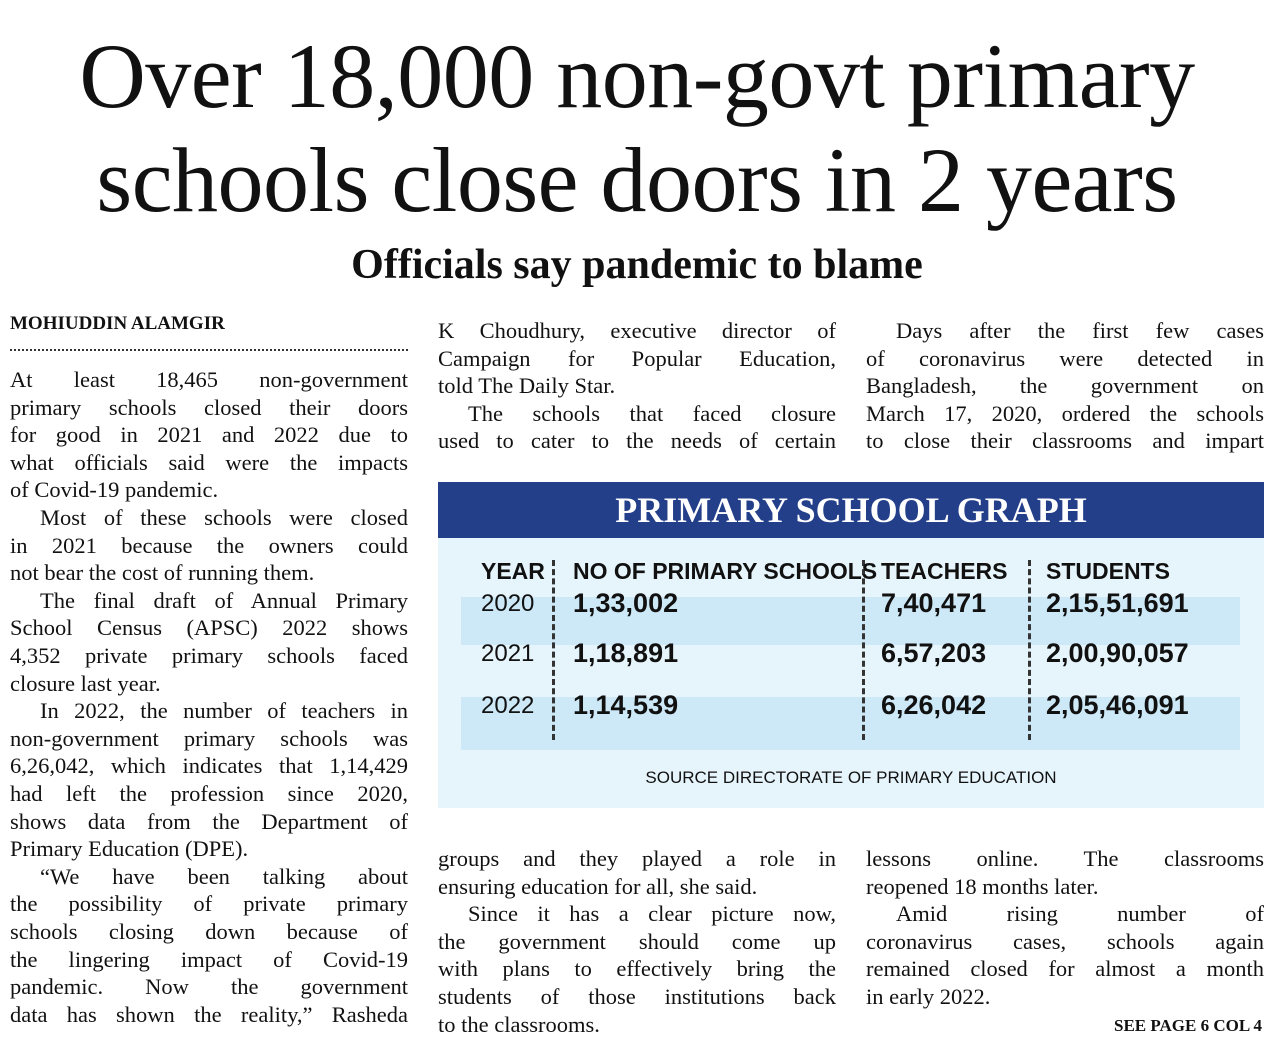 This screenshot has width=1274, height=1053. I want to click on text-line: groups and they played a role in, so click(637, 858).